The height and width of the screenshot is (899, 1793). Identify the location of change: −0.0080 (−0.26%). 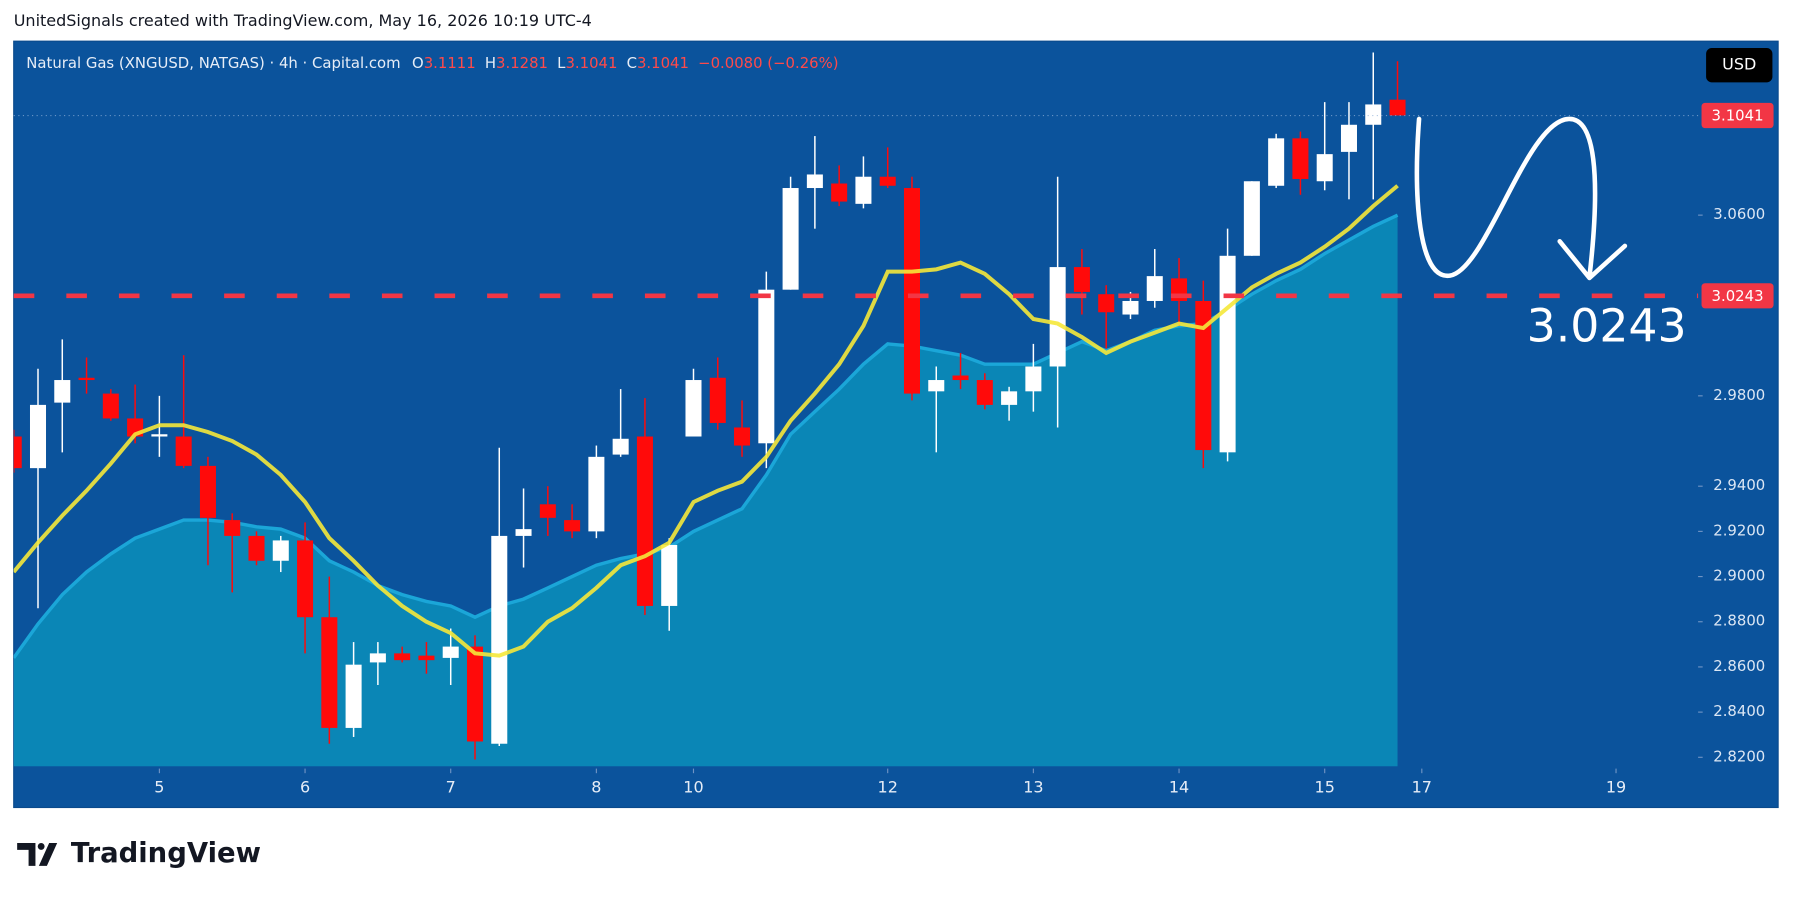
(768, 63).